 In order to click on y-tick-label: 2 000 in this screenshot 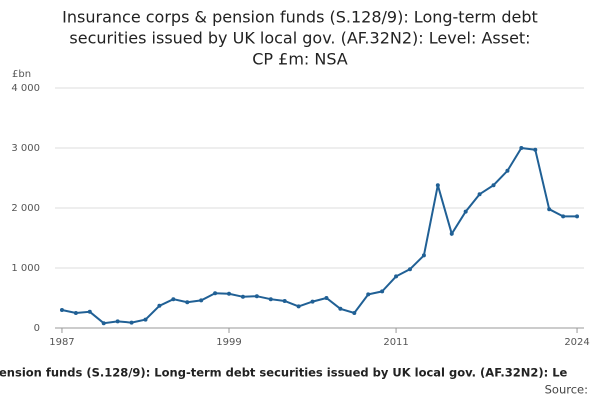, I will do `click(25, 208)`.